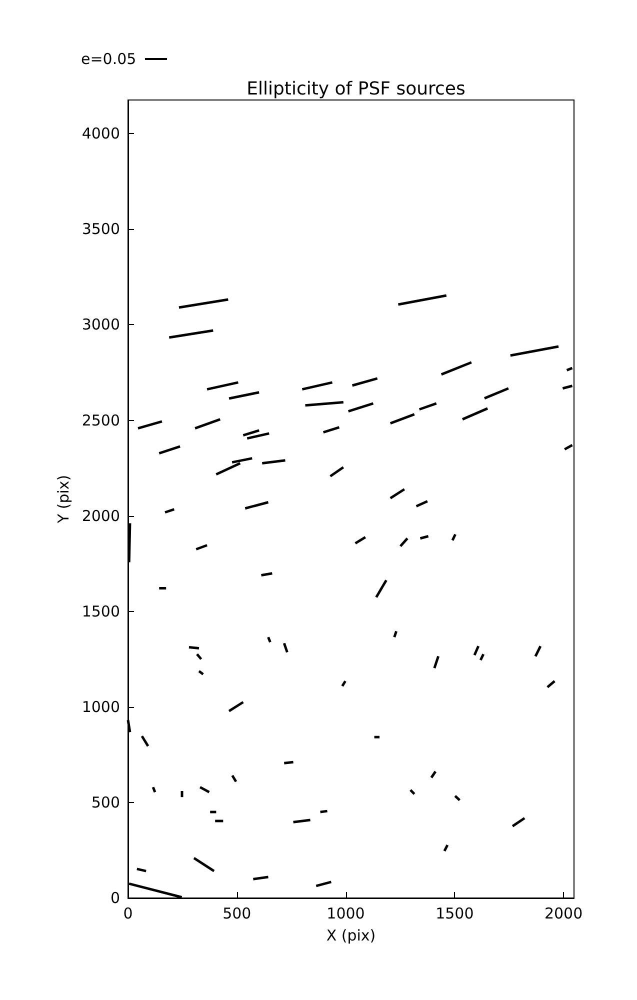 This screenshot has height=1000, width=637. Describe the element at coordinates (115, 898) in the screenshot. I see `y-tick-label: 0` at that location.